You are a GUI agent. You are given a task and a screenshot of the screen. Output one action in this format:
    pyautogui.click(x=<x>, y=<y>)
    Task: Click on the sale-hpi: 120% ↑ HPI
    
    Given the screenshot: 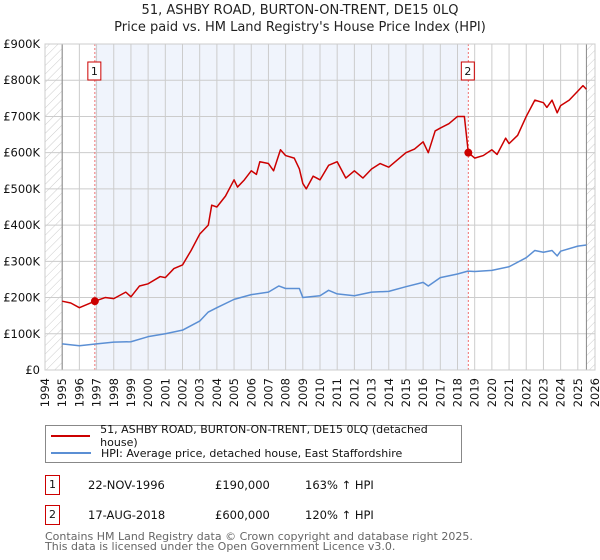 What is the action you would take?
    pyautogui.click(x=339, y=515)
    